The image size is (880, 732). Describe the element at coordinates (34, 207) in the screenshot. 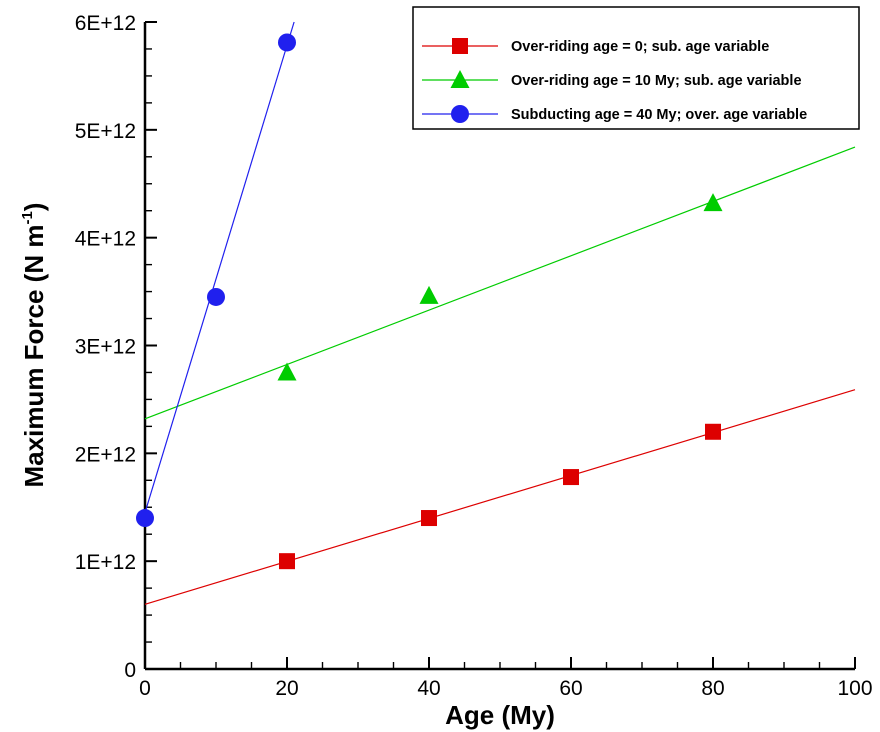

I see `y-axis-title-close: )` at that location.